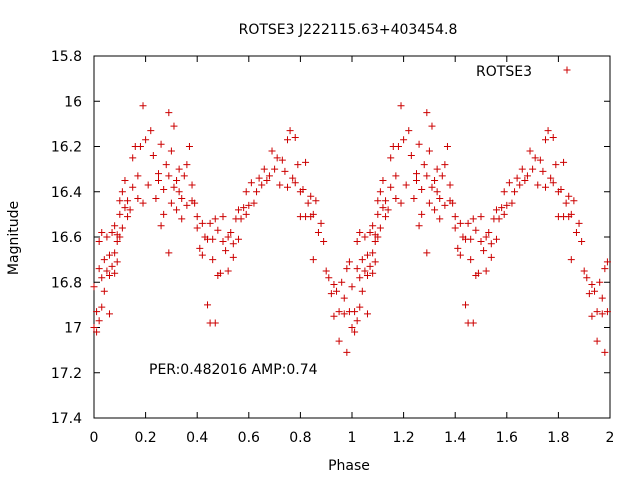  Describe the element at coordinates (66, 374) in the screenshot. I see `y-tick-label: 17.2` at that location.